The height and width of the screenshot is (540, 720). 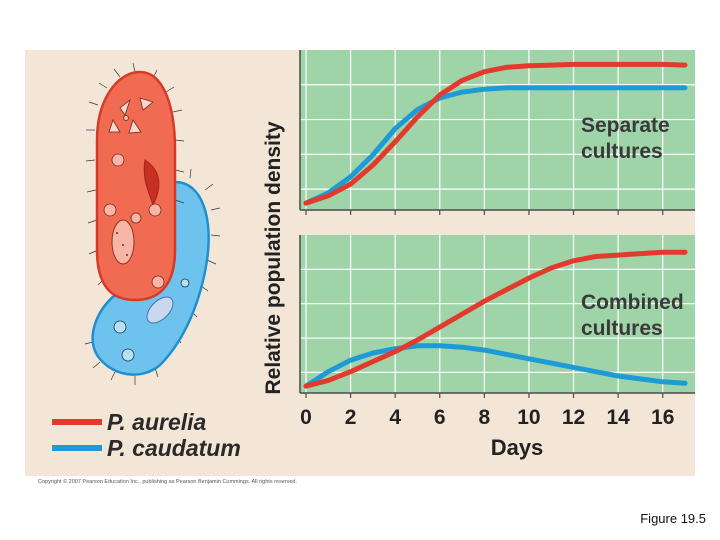 I want to click on x-tick-label: 8, so click(x=485, y=417).